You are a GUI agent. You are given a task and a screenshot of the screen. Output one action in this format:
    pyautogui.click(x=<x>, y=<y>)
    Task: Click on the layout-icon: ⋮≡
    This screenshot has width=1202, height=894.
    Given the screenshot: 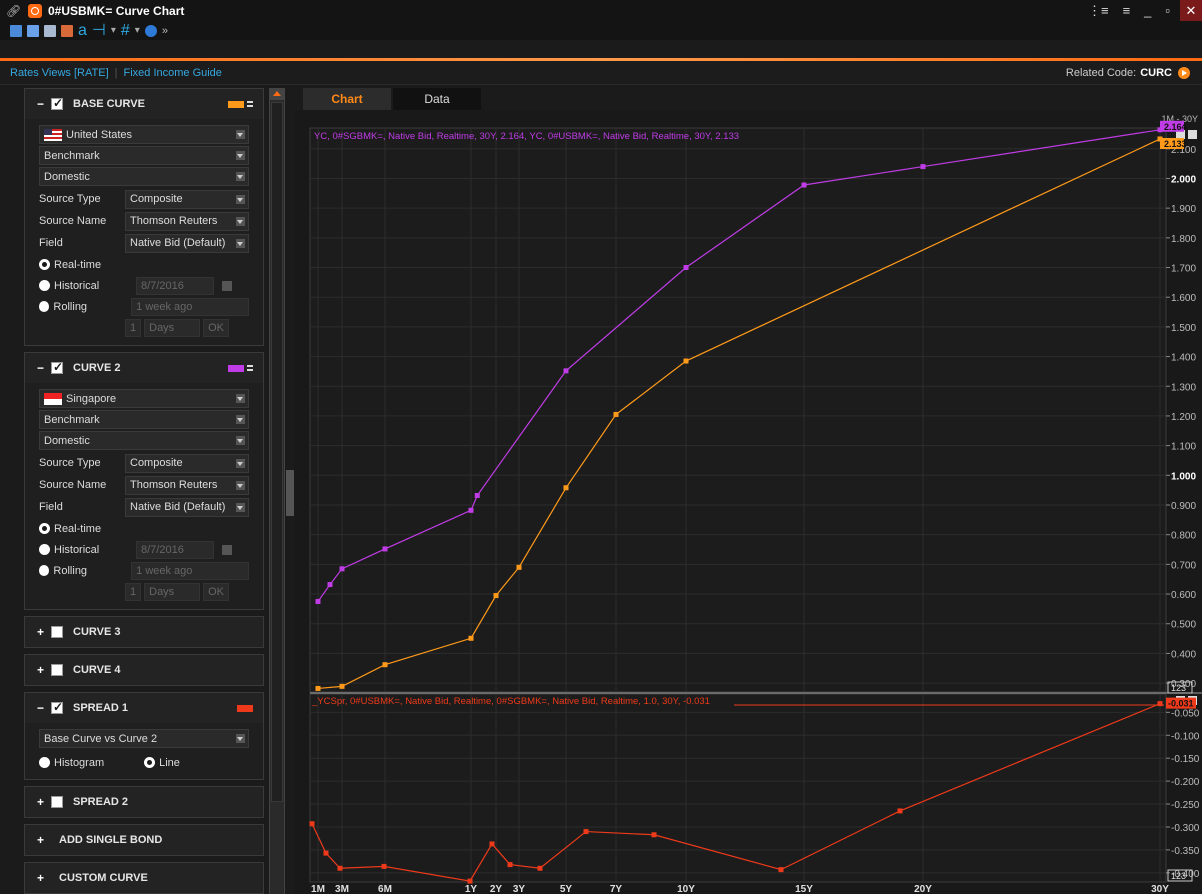 What is the action you would take?
    pyautogui.click(x=1098, y=10)
    